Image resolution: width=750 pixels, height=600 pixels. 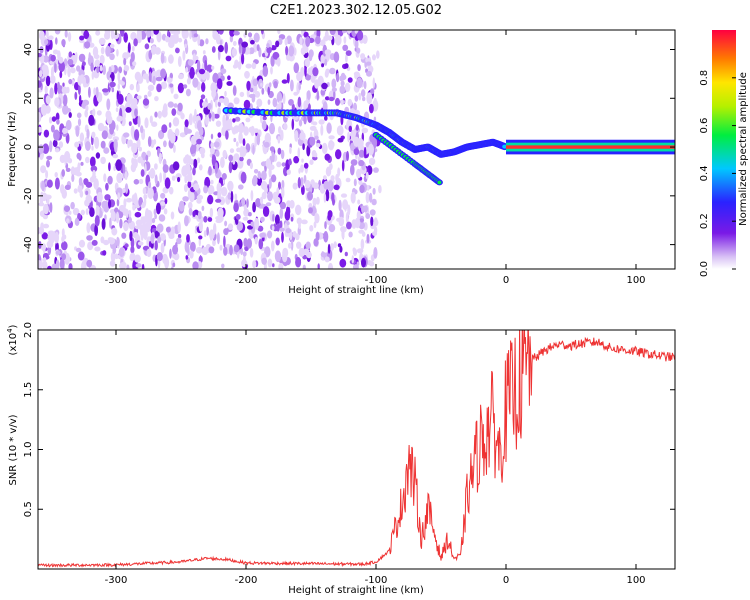 What do you see at coordinates (28, 390) in the screenshot?
I see `y-tick-label: 1.5` at bounding box center [28, 390].